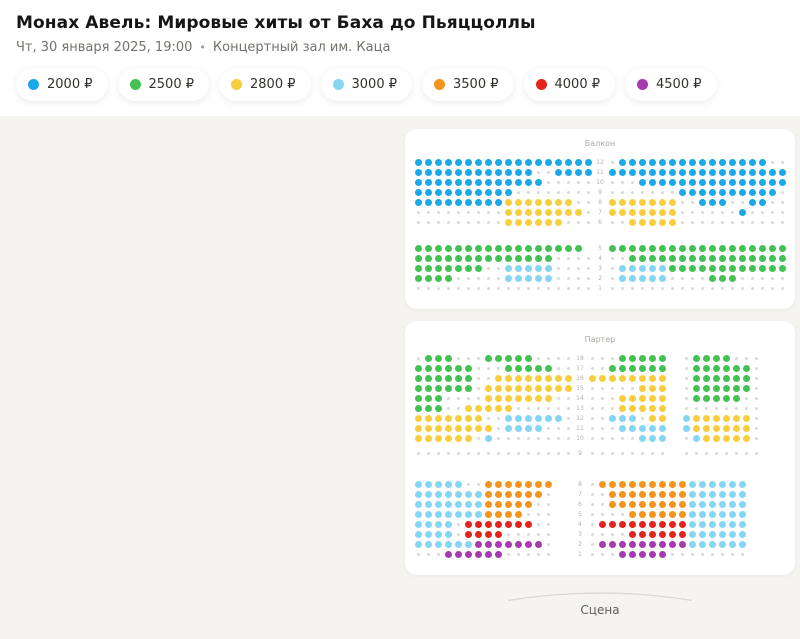  I want to click on legend-pill: 2800 ₽, so click(265, 84).